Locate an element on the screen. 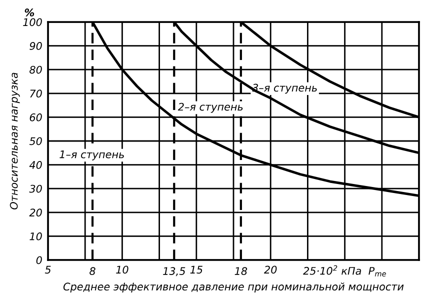 The height and width of the screenshot is (307, 433). y-tick-label: 70 is located at coordinates (36, 94).